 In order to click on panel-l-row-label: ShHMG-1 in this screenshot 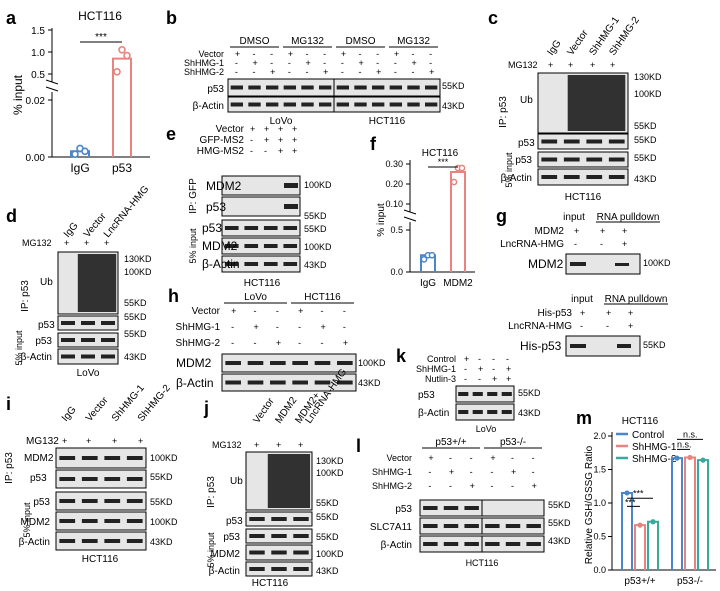, I will do `click(392, 472)`.